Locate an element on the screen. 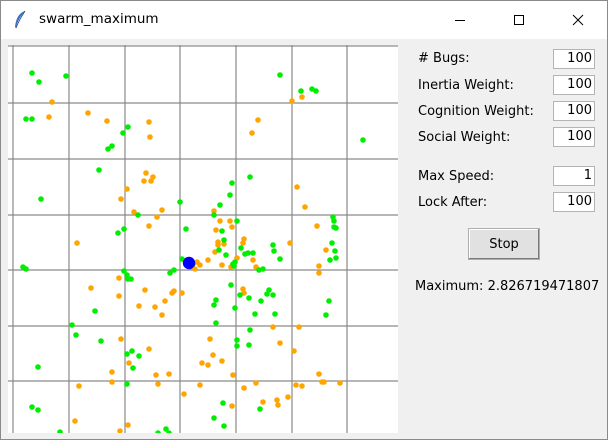  label-bugs: # Bugs: is located at coordinates (444, 58).